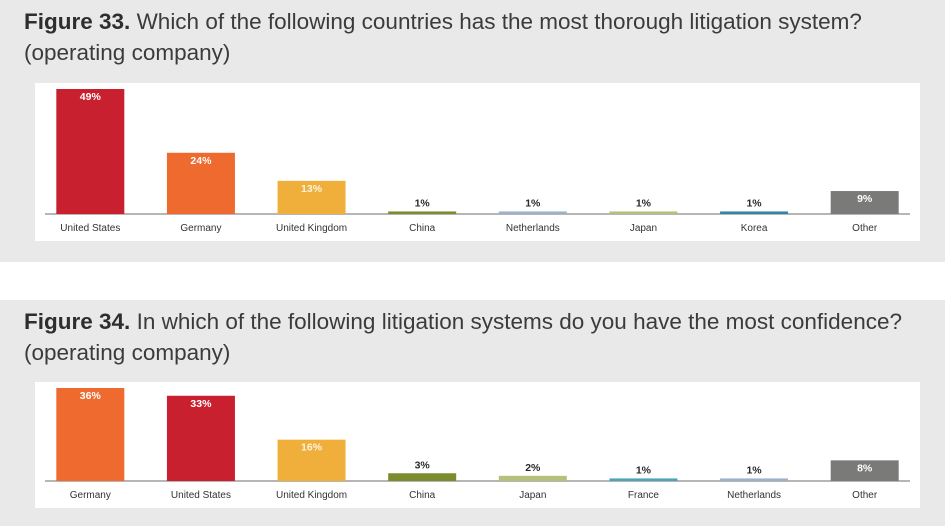 The width and height of the screenshot is (945, 526). What do you see at coordinates (533, 203) in the screenshot?
I see `fig33-value-label-netherlands: 1%` at bounding box center [533, 203].